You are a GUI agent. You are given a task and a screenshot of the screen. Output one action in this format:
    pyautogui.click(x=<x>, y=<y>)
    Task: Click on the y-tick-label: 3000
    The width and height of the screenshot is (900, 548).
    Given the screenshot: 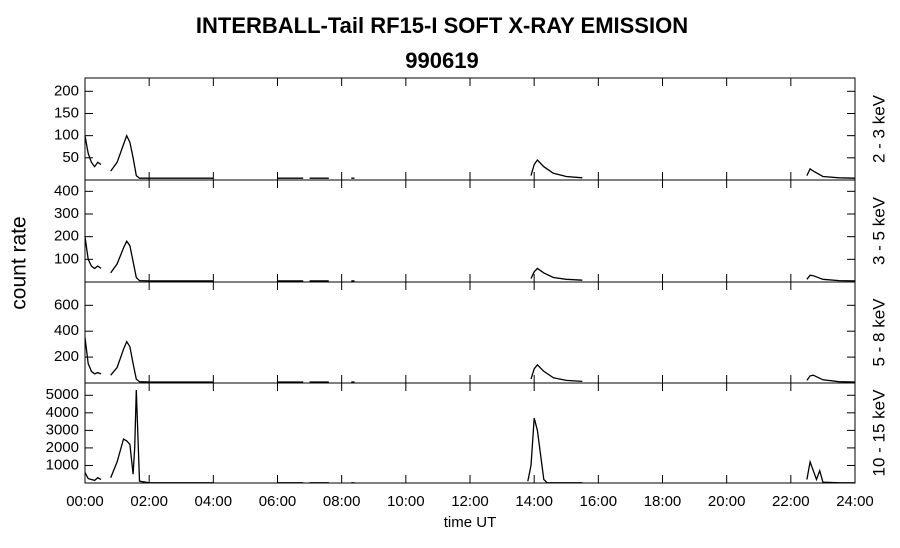 What is the action you would take?
    pyautogui.click(x=62, y=429)
    